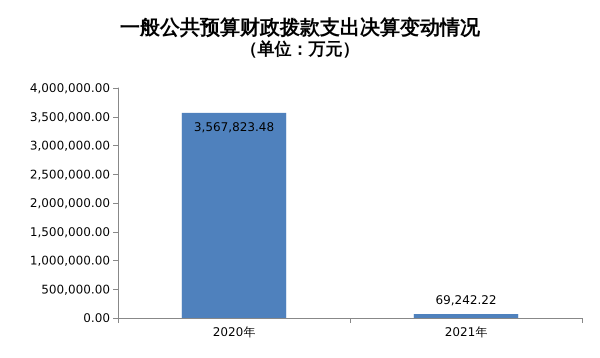 The height and width of the screenshot is (358, 600). I want to click on y-tick-label: 2,000,000.00, so click(70, 203).